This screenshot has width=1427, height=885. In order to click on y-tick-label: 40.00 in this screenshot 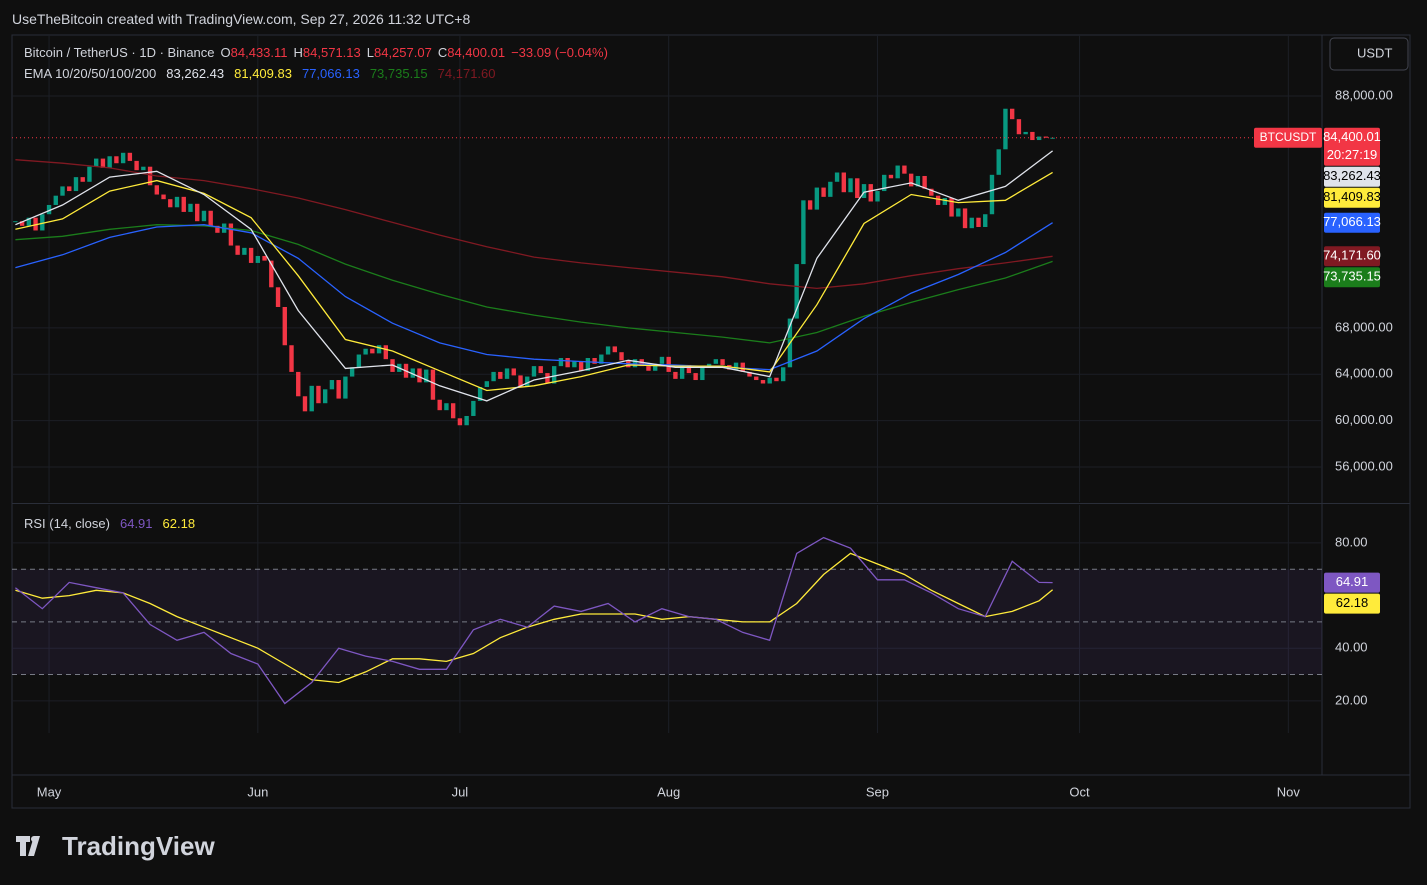, I will do `click(1351, 647)`.